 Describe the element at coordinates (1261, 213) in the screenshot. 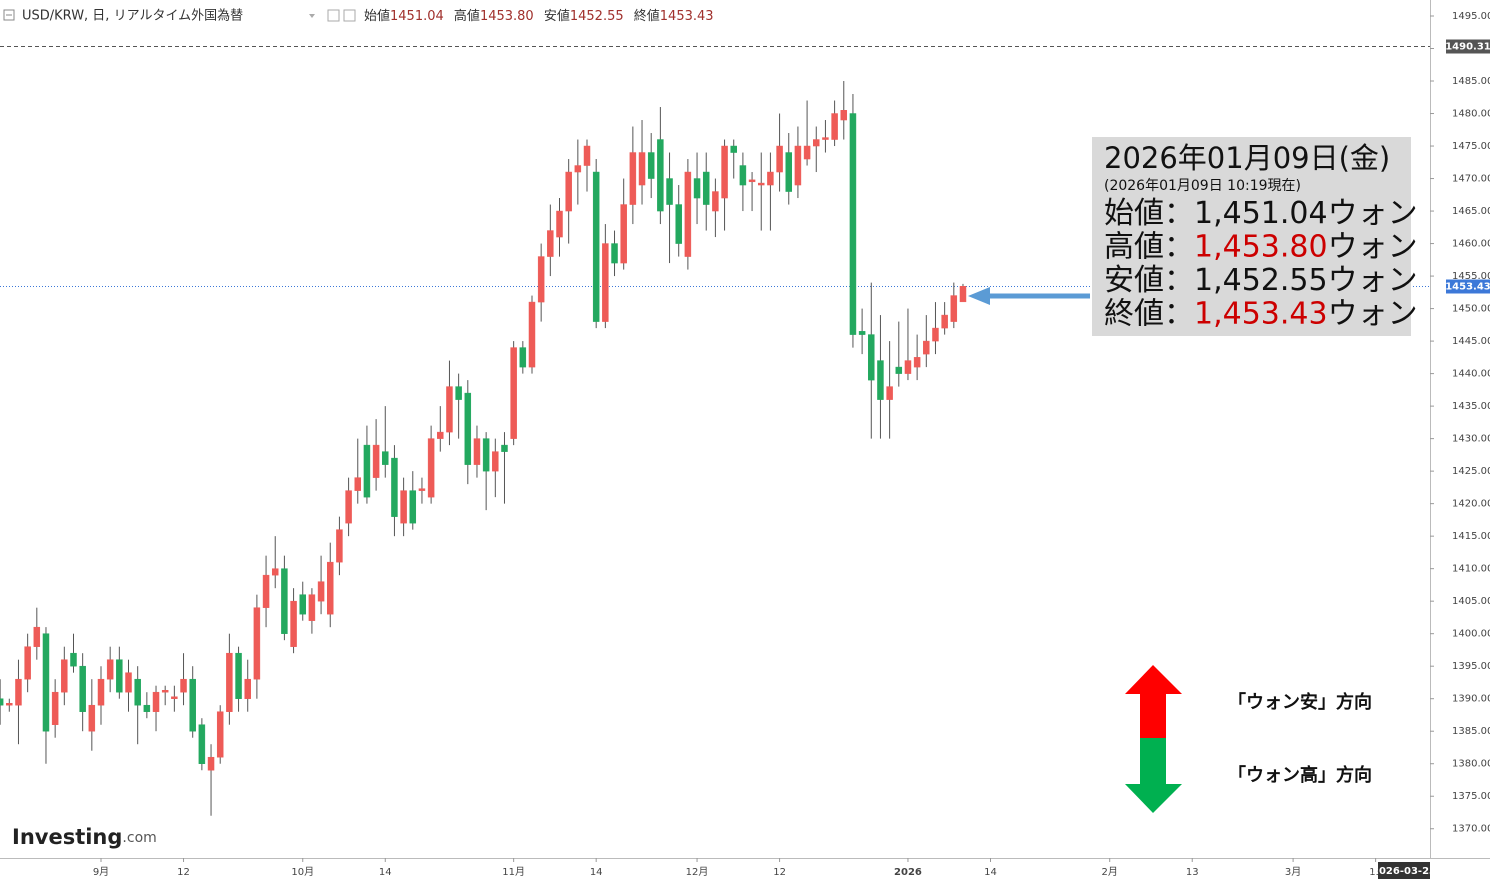

I see `info-value: 1,451.04` at that location.